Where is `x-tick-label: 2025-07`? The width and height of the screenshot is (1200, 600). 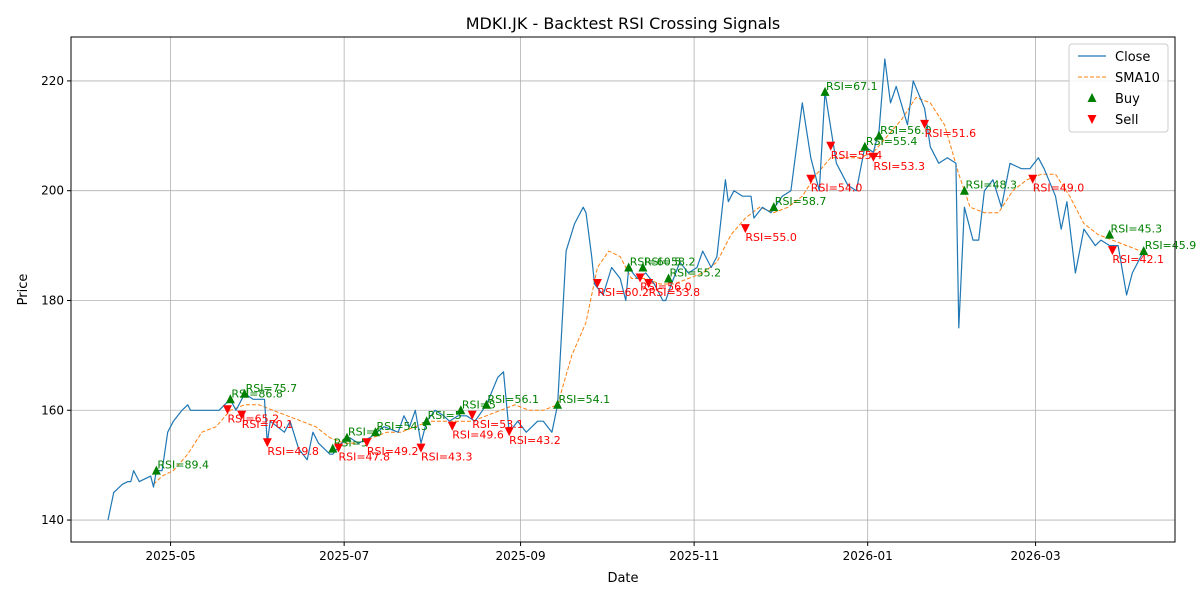 x-tick-label: 2025-07 is located at coordinates (344, 556).